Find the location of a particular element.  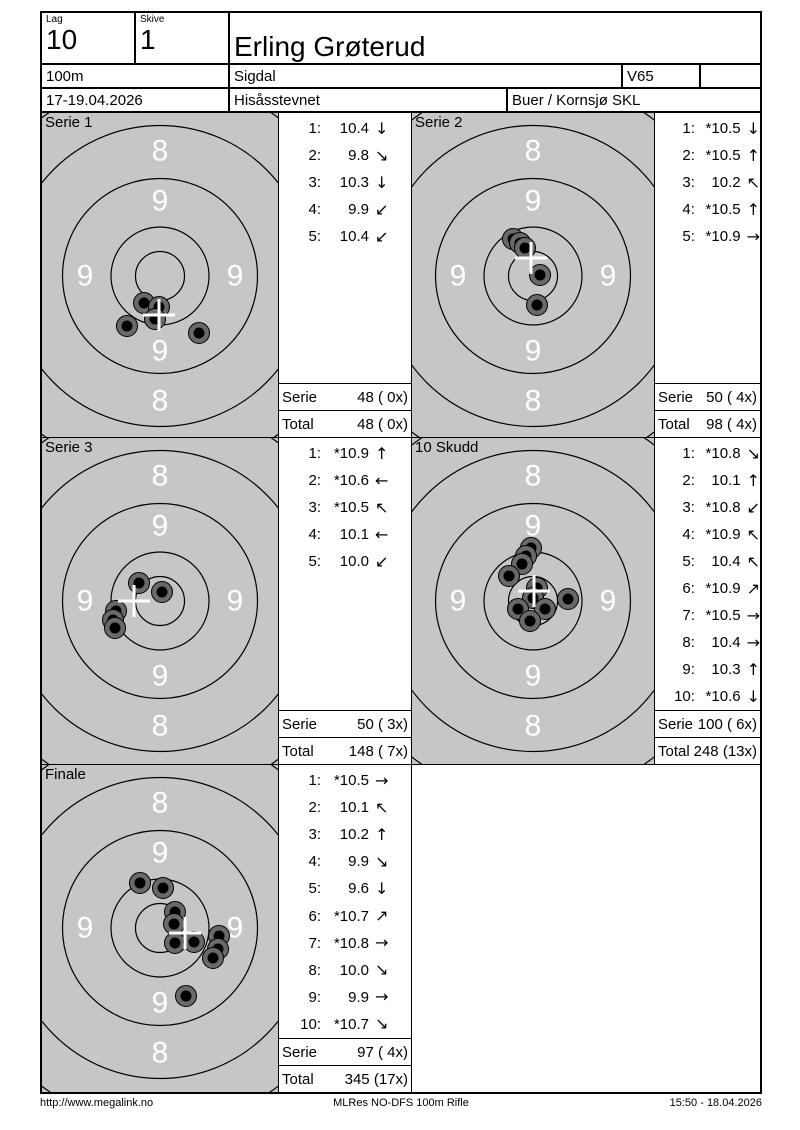

total-sum-row-value: 248 (13x) is located at coordinates (725, 751).